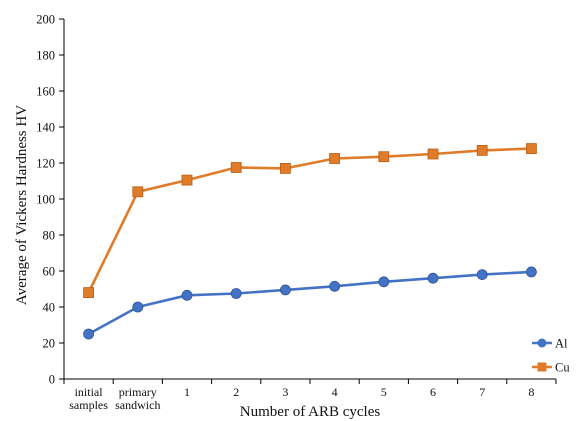 The image size is (583, 421). Describe the element at coordinates (542, 367) in the screenshot. I see `legend-marker-cu` at that location.